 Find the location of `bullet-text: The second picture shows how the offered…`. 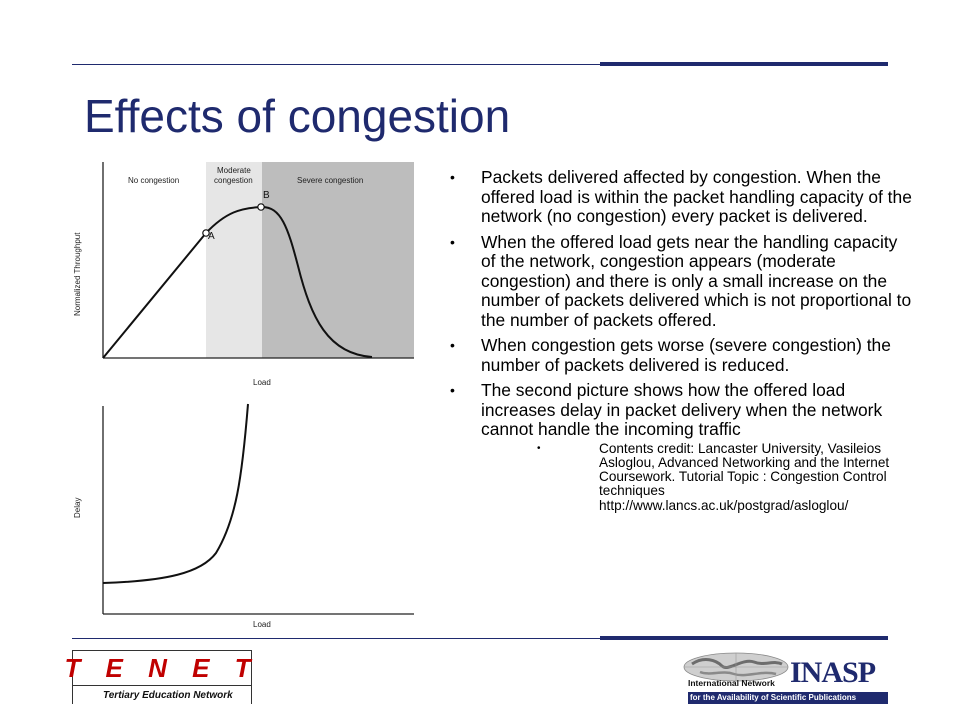

bullet-text: The second picture shows how the offered… is located at coordinates (682, 409).